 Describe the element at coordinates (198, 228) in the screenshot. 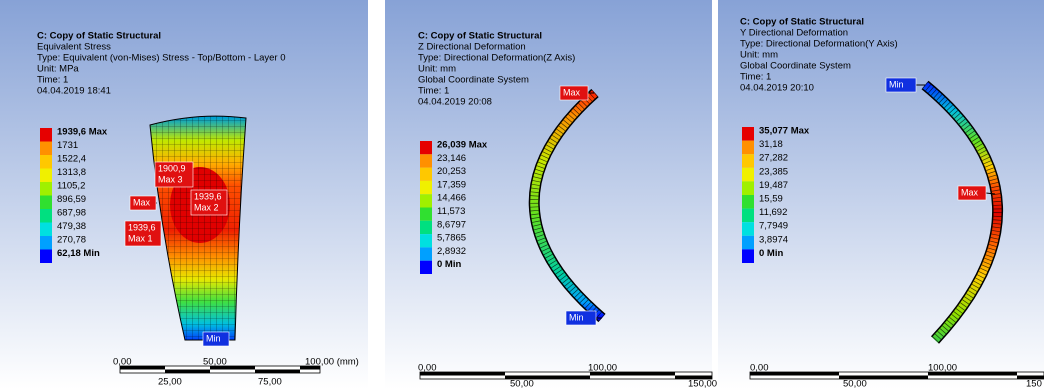

I see `shell-model` at that location.